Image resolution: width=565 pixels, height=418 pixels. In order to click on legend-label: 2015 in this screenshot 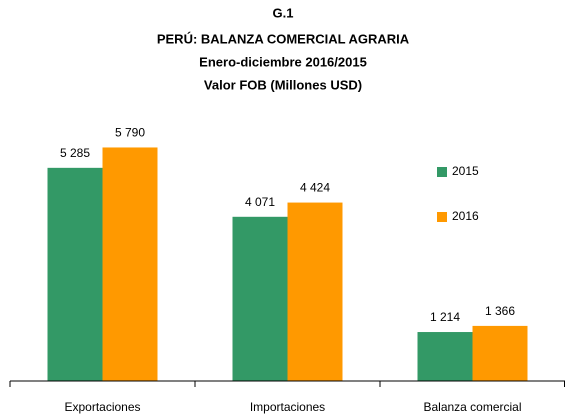, I will do `click(465, 171)`.